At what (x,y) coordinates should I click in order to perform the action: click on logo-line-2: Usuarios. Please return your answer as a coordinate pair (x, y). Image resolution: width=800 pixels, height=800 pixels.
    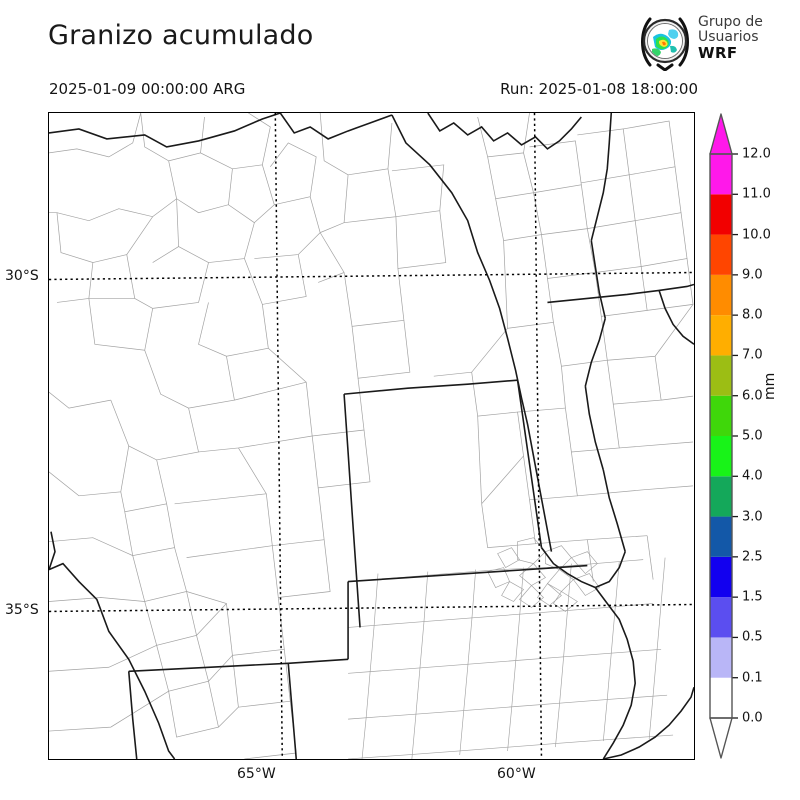
    Looking at the image, I should click on (728, 37).